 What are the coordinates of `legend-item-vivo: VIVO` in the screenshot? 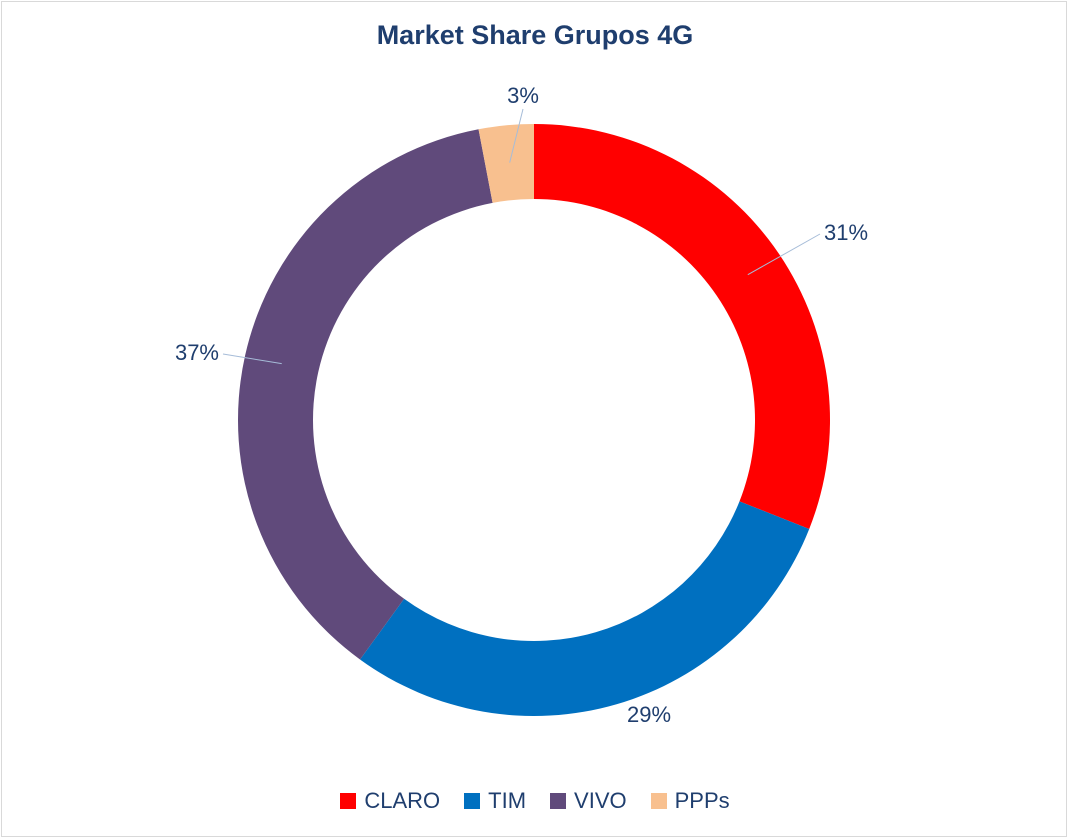 It's located at (588, 801).